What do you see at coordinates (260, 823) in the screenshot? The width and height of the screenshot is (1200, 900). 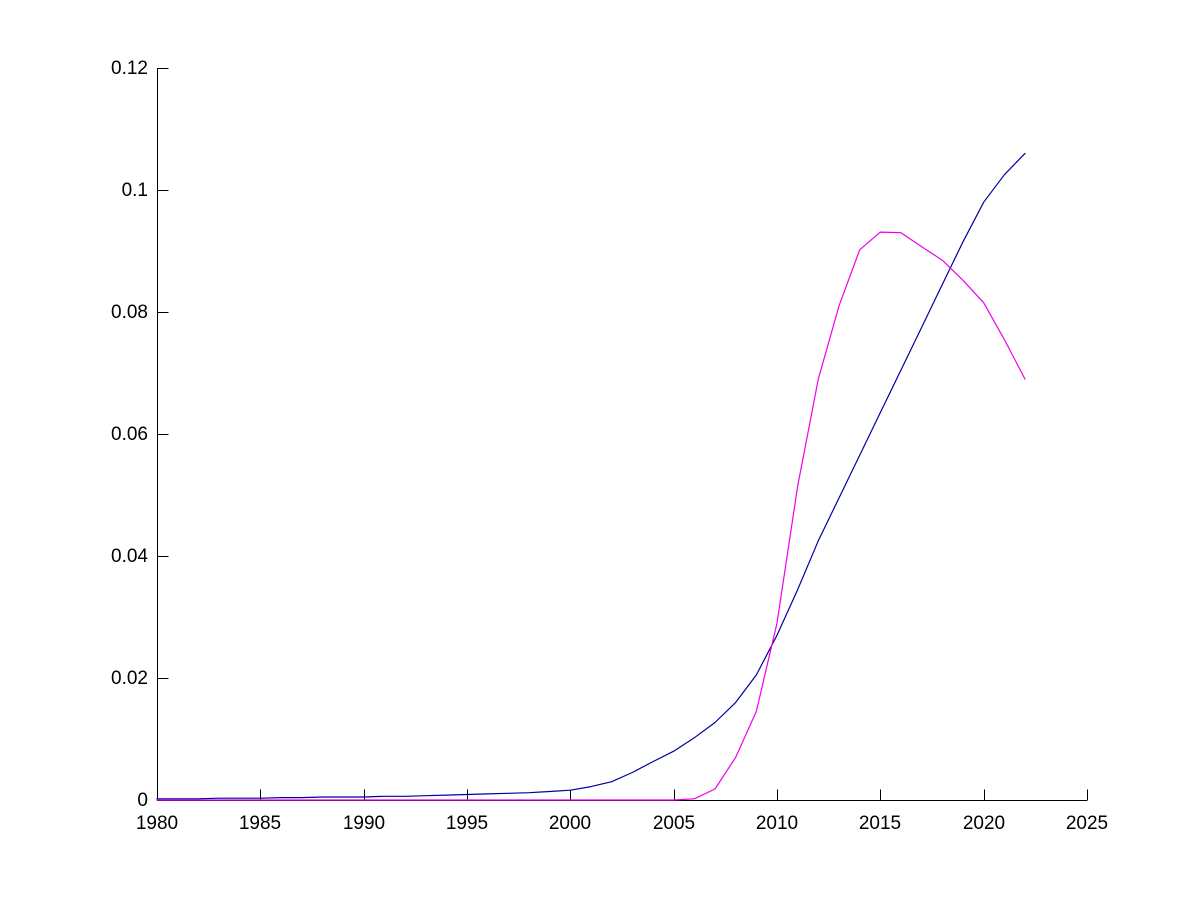 I see `x-tick-label: 1985` at bounding box center [260, 823].